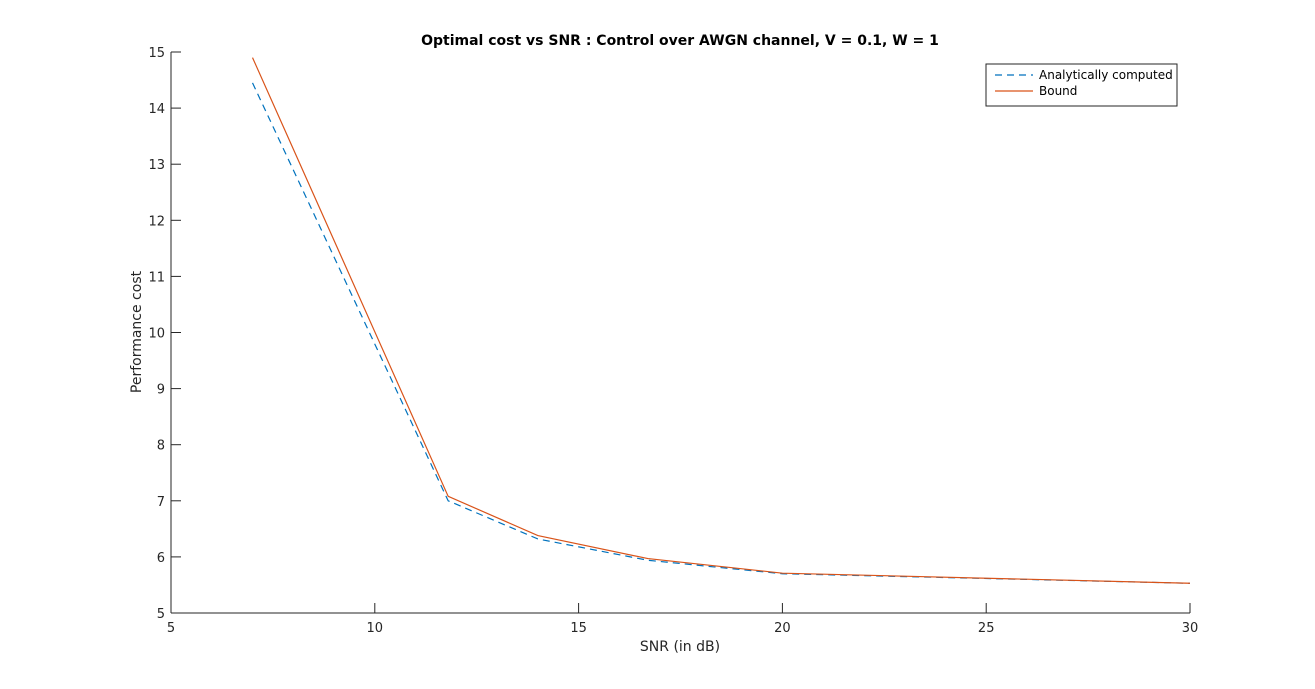  What do you see at coordinates (156, 165) in the screenshot?
I see `y-tick-label: 13` at bounding box center [156, 165].